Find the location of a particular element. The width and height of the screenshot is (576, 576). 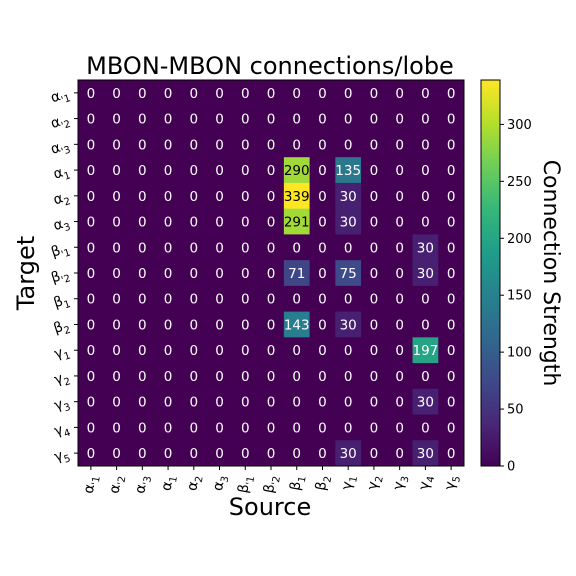

y-tick-label: α'3 is located at coordinates (60, 149).